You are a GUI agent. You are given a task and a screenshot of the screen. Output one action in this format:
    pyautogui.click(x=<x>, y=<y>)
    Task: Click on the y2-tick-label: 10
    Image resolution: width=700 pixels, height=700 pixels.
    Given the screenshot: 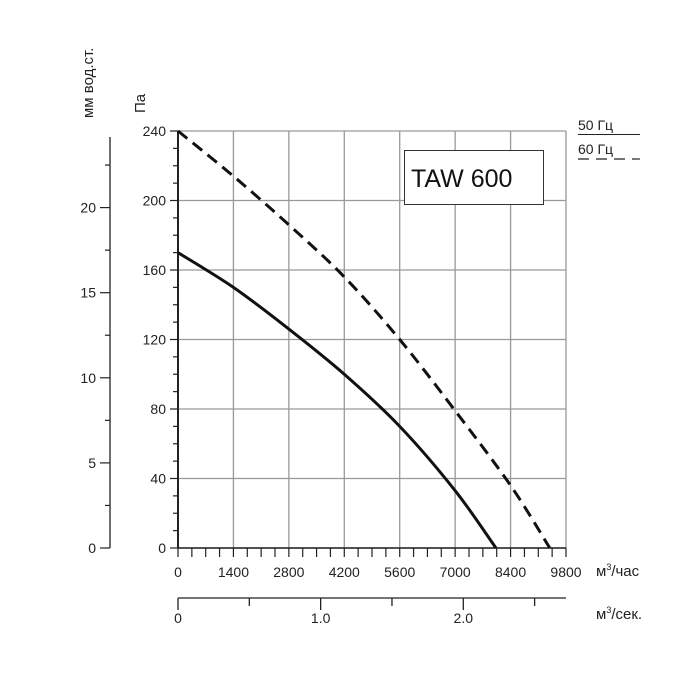 What is the action you would take?
    pyautogui.click(x=88, y=378)
    